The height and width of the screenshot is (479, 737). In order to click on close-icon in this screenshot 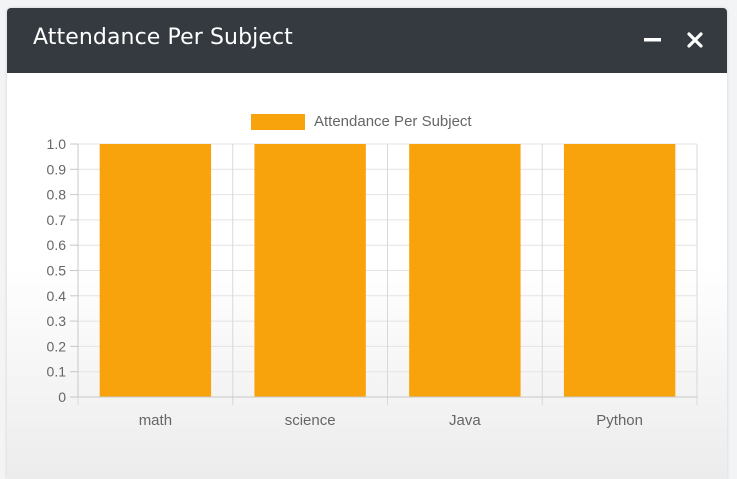, I will do `click(695, 40)`.